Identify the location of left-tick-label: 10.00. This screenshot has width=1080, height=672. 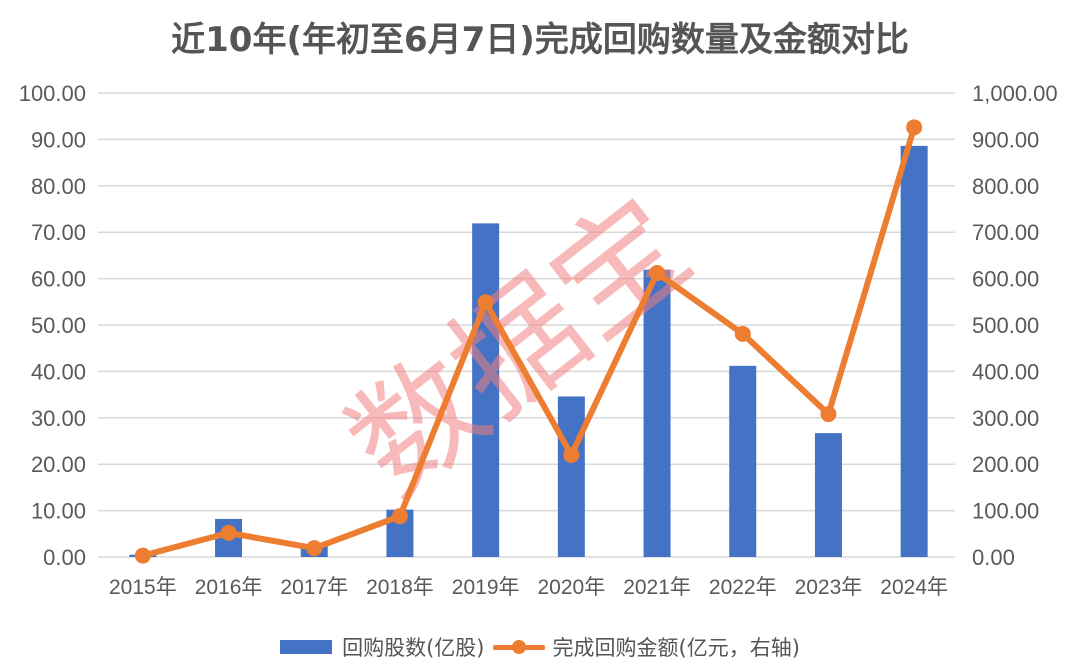
(58, 511).